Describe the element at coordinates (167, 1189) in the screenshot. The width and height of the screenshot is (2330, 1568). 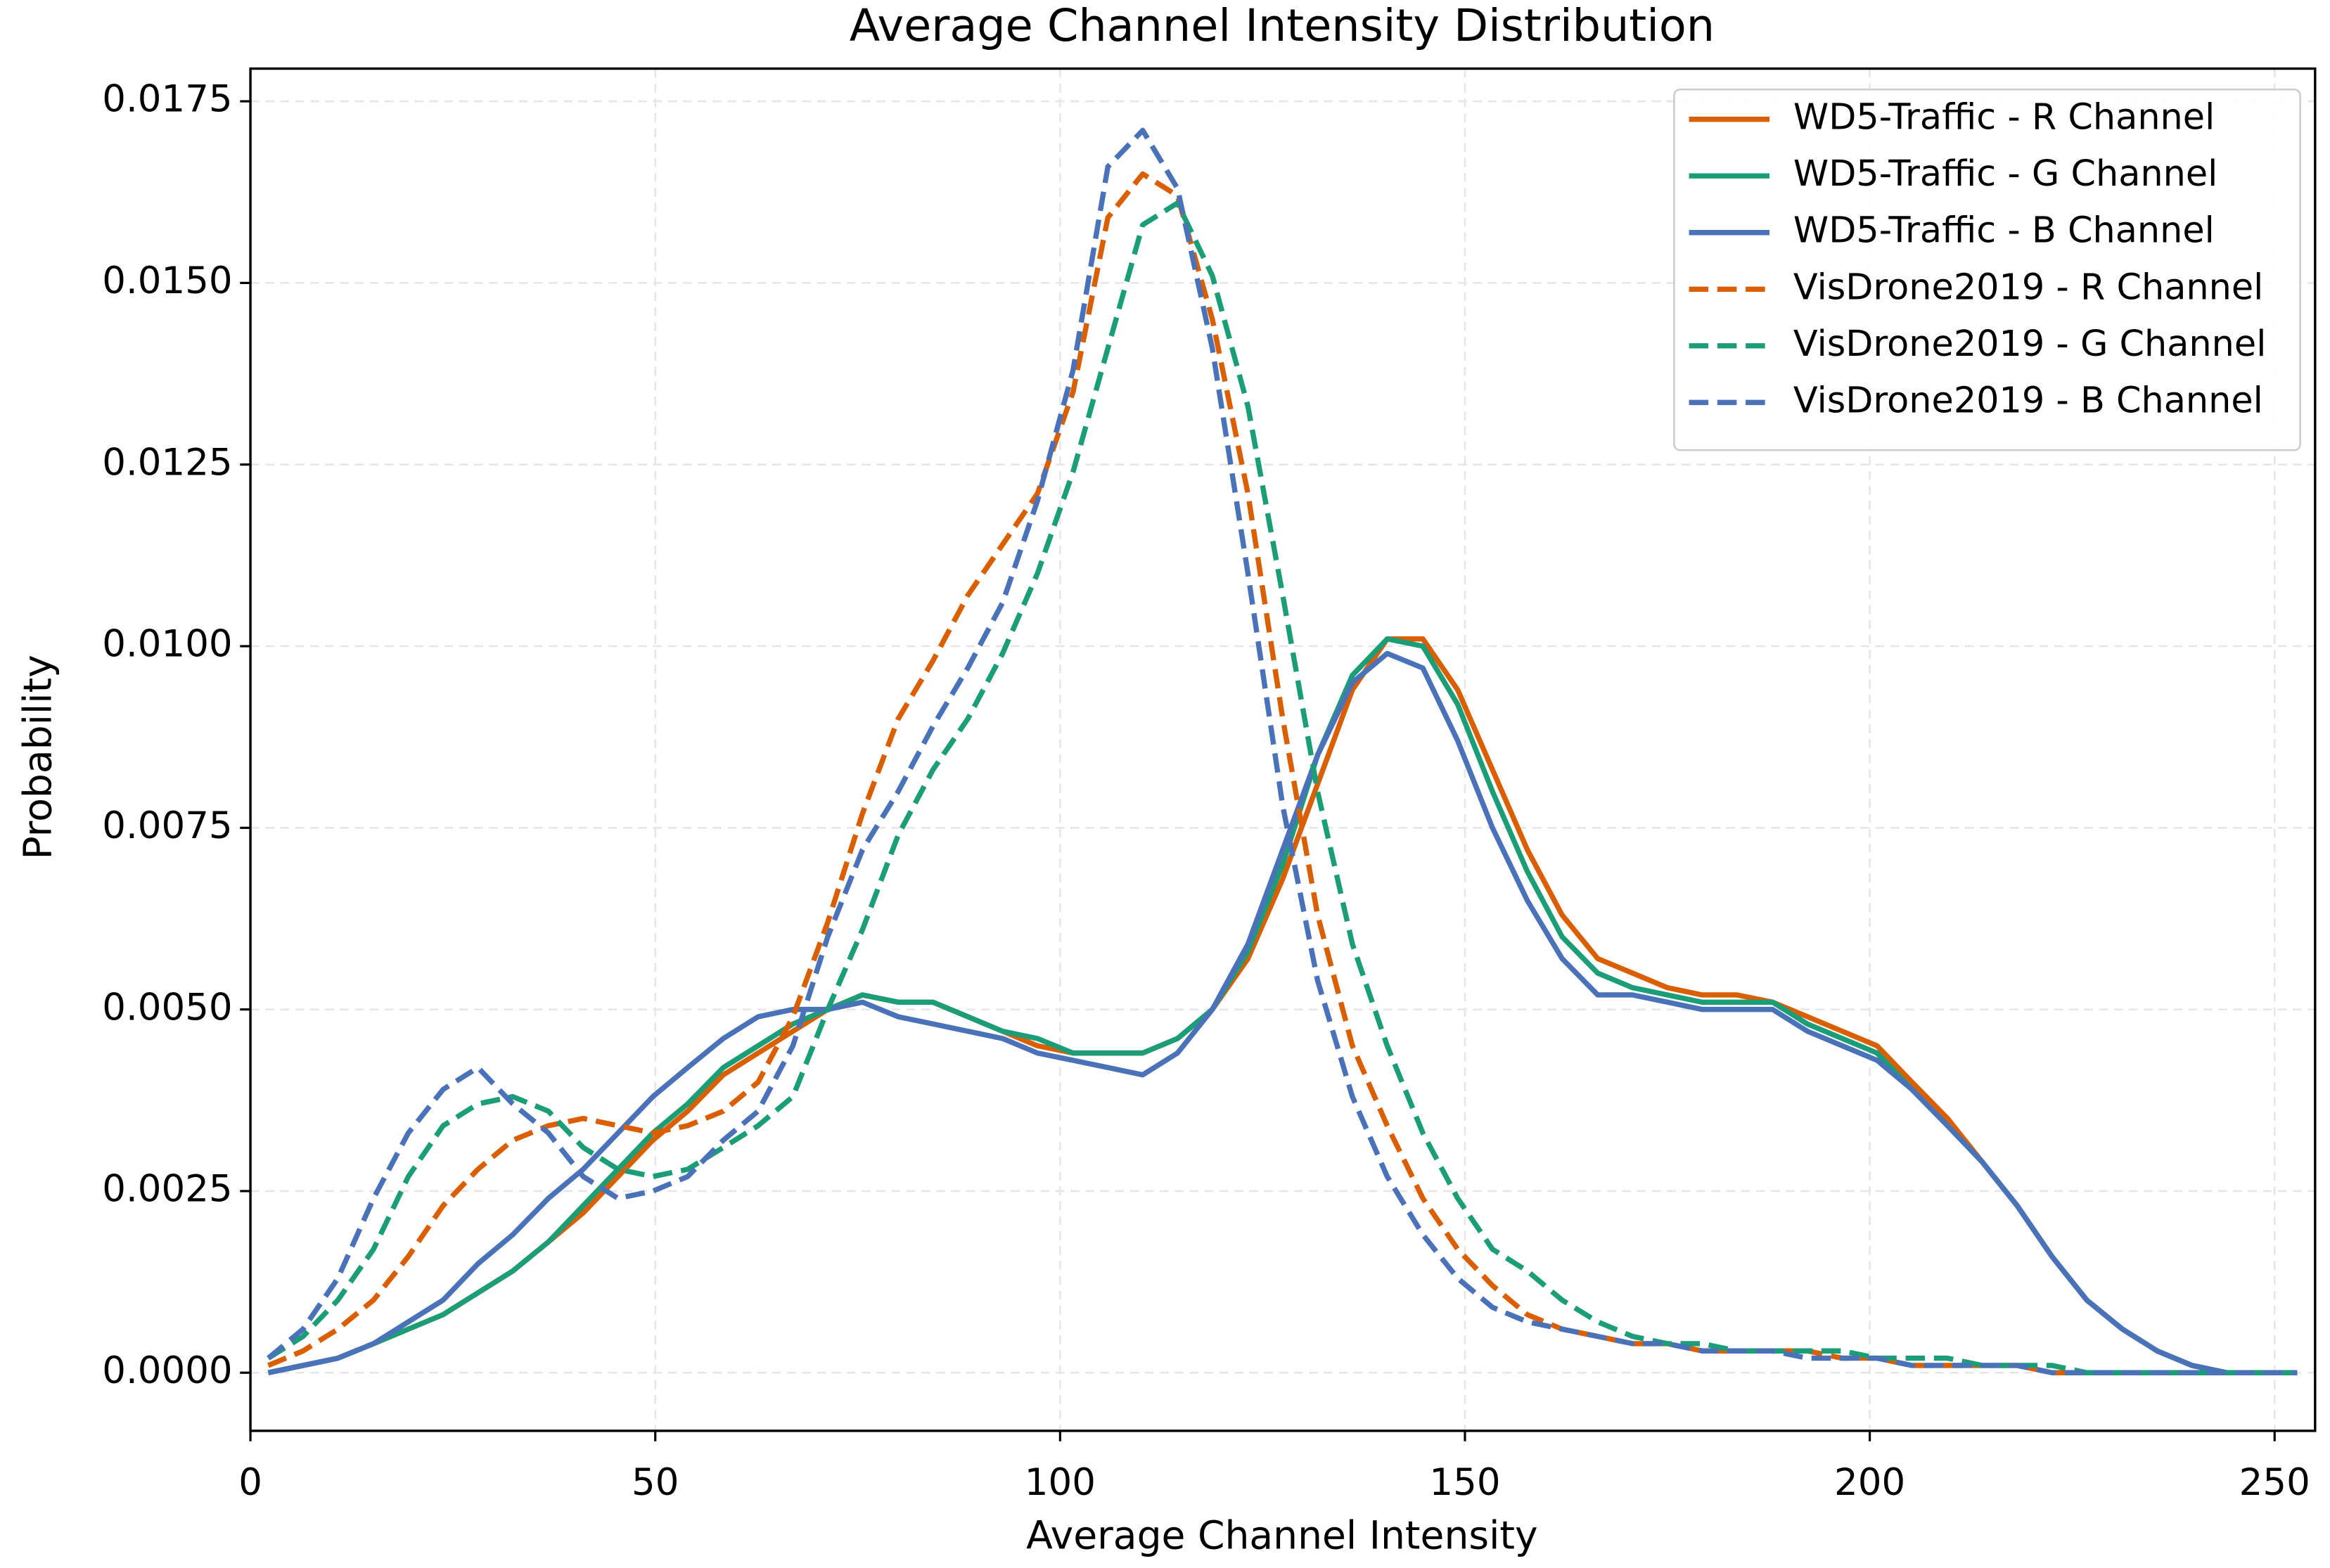
I see `y-tick-label: 0.0025` at that location.